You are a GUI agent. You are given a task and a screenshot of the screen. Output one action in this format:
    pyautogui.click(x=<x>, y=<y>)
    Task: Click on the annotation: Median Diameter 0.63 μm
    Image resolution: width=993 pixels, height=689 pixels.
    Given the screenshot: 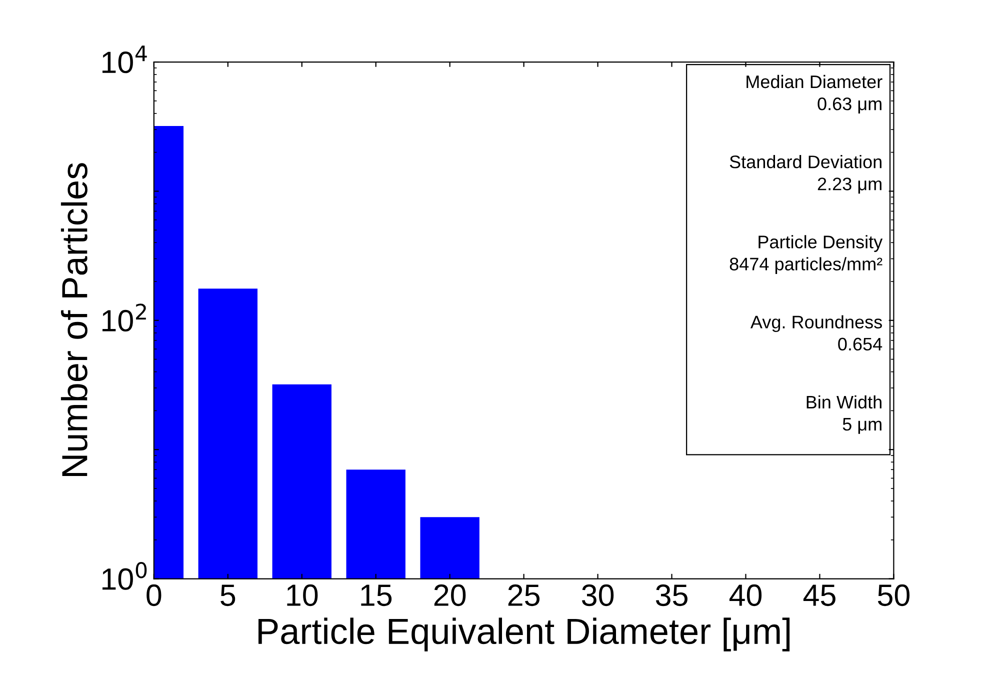 What is the action you would take?
    pyautogui.click(x=814, y=94)
    